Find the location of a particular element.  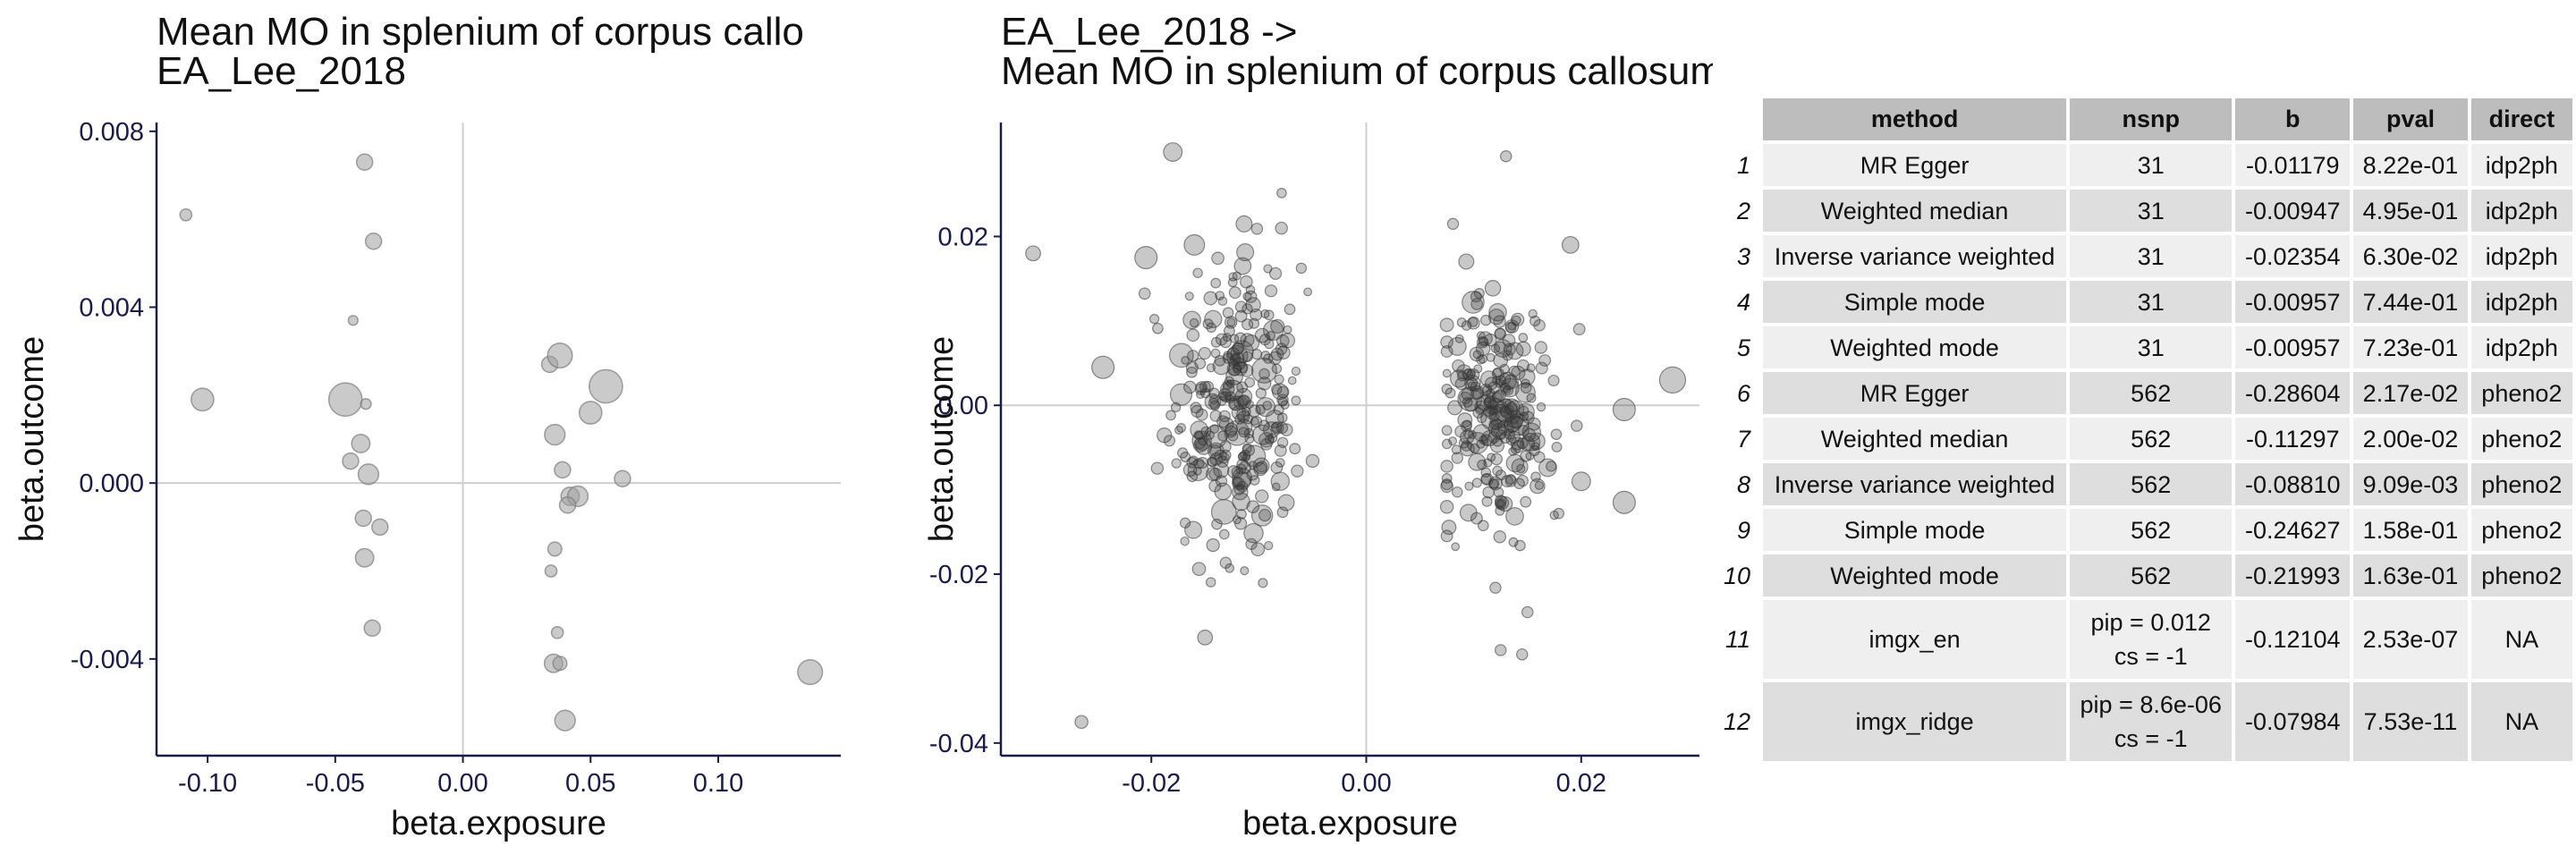

header-b: b is located at coordinates (2293, 119).